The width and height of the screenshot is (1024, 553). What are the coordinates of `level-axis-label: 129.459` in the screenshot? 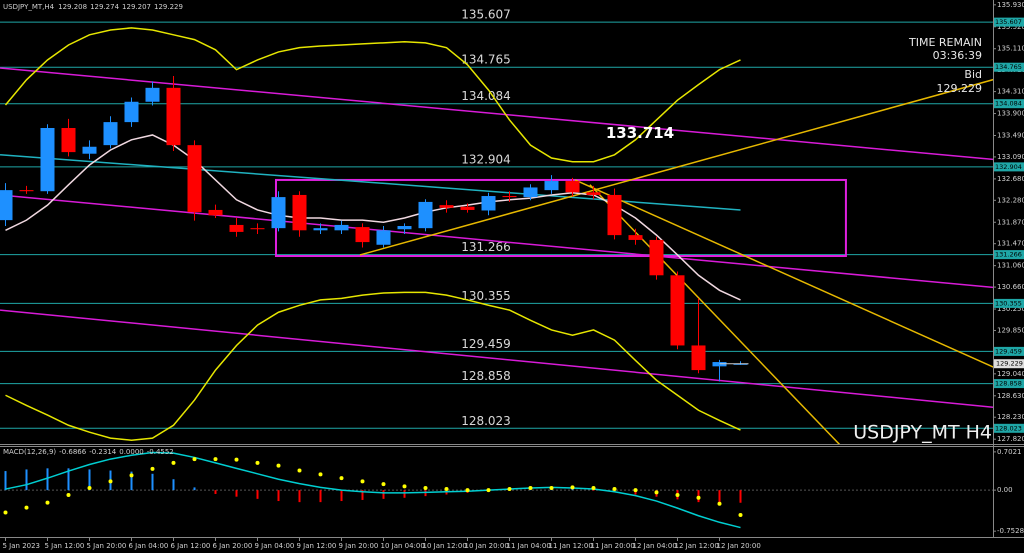 It's located at (1008, 351).